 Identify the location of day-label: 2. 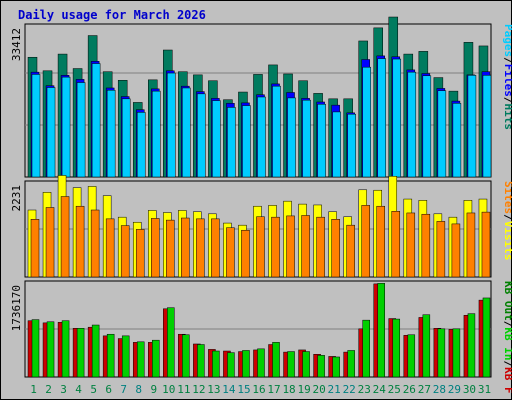
(48, 389).